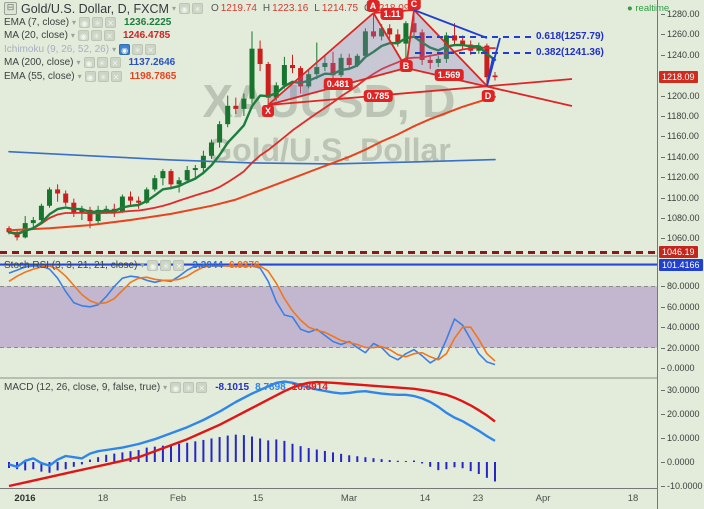 The image size is (704, 509). Describe the element at coordinates (178, 498) in the screenshot. I see `time-tick: Feb` at that location.